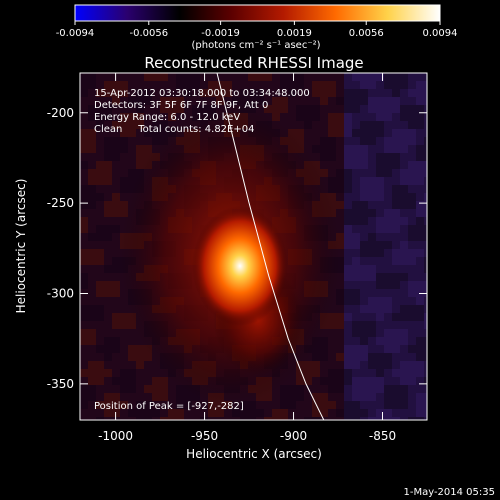  Describe the element at coordinates (440, 33) in the screenshot. I see `colorbar-tick-label: 0.0094` at that location.